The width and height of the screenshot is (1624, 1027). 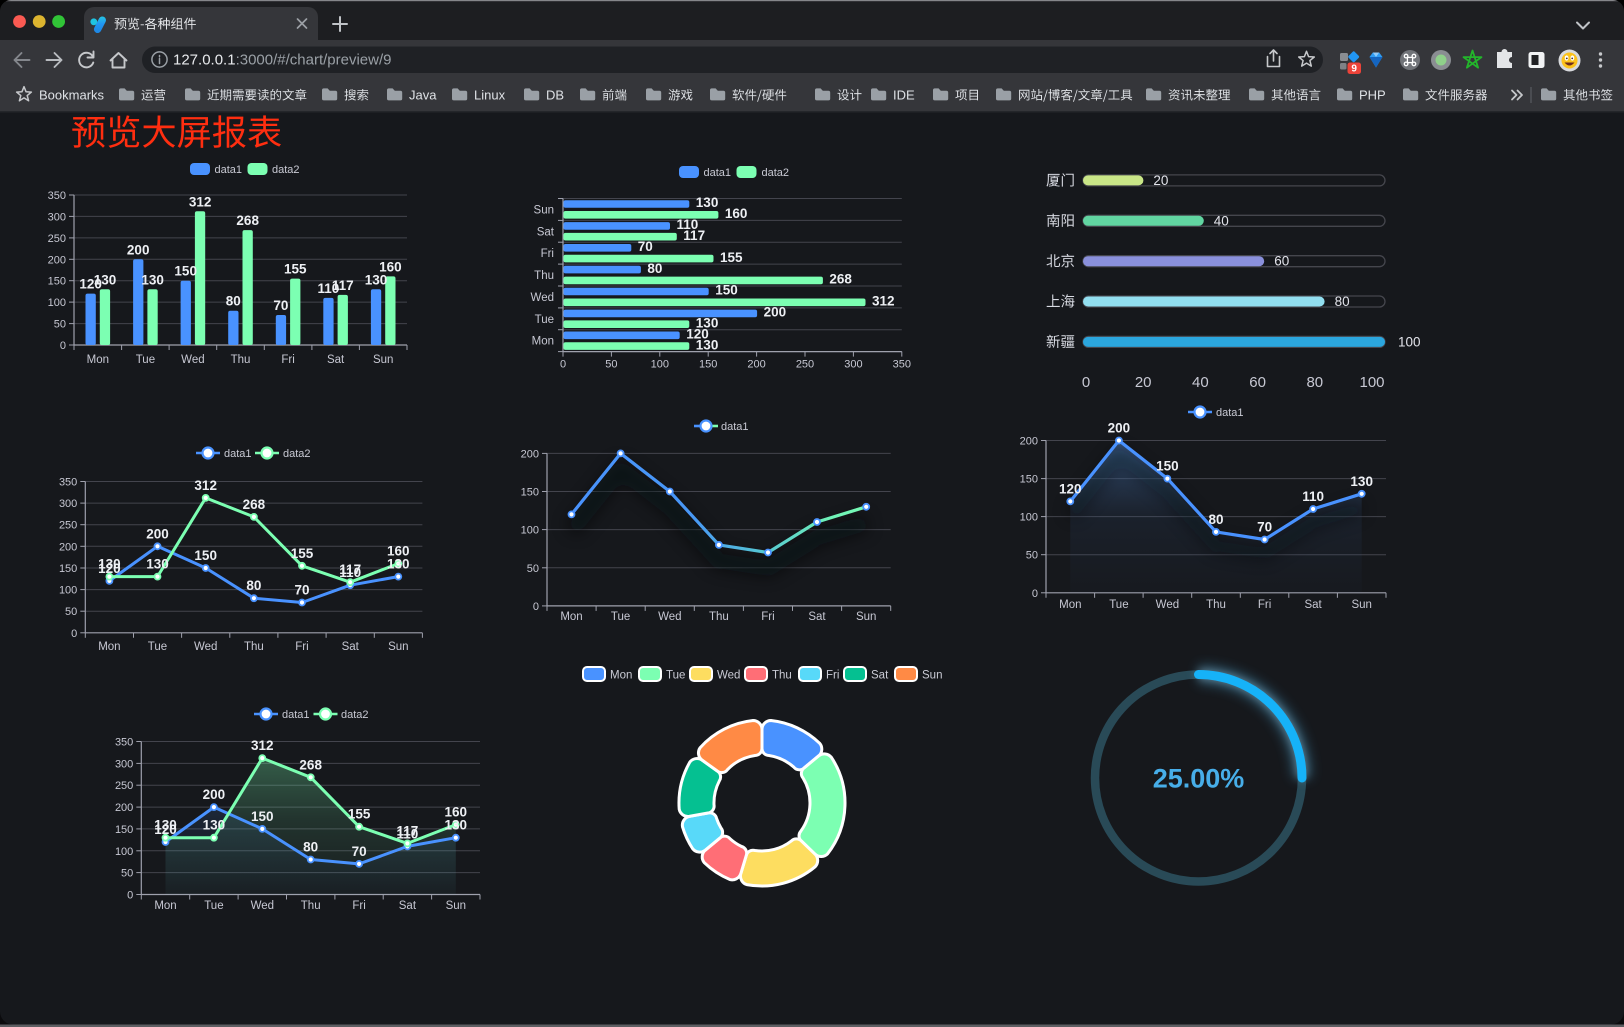 I want to click on svg-text: DB, so click(x=555, y=95).